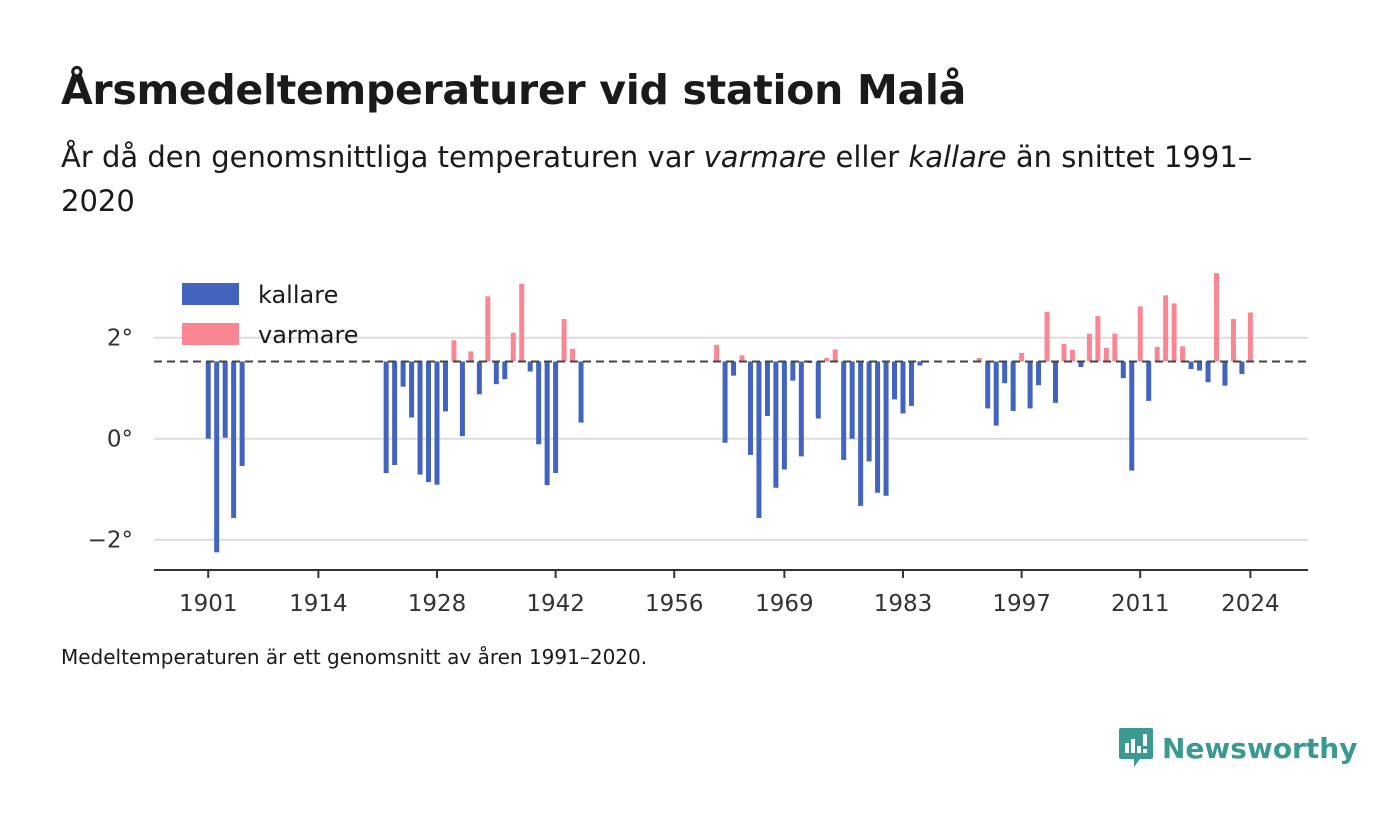 The image size is (1400, 831). Describe the element at coordinates (1021, 604) in the screenshot. I see `x-tick-label: 1997` at that location.